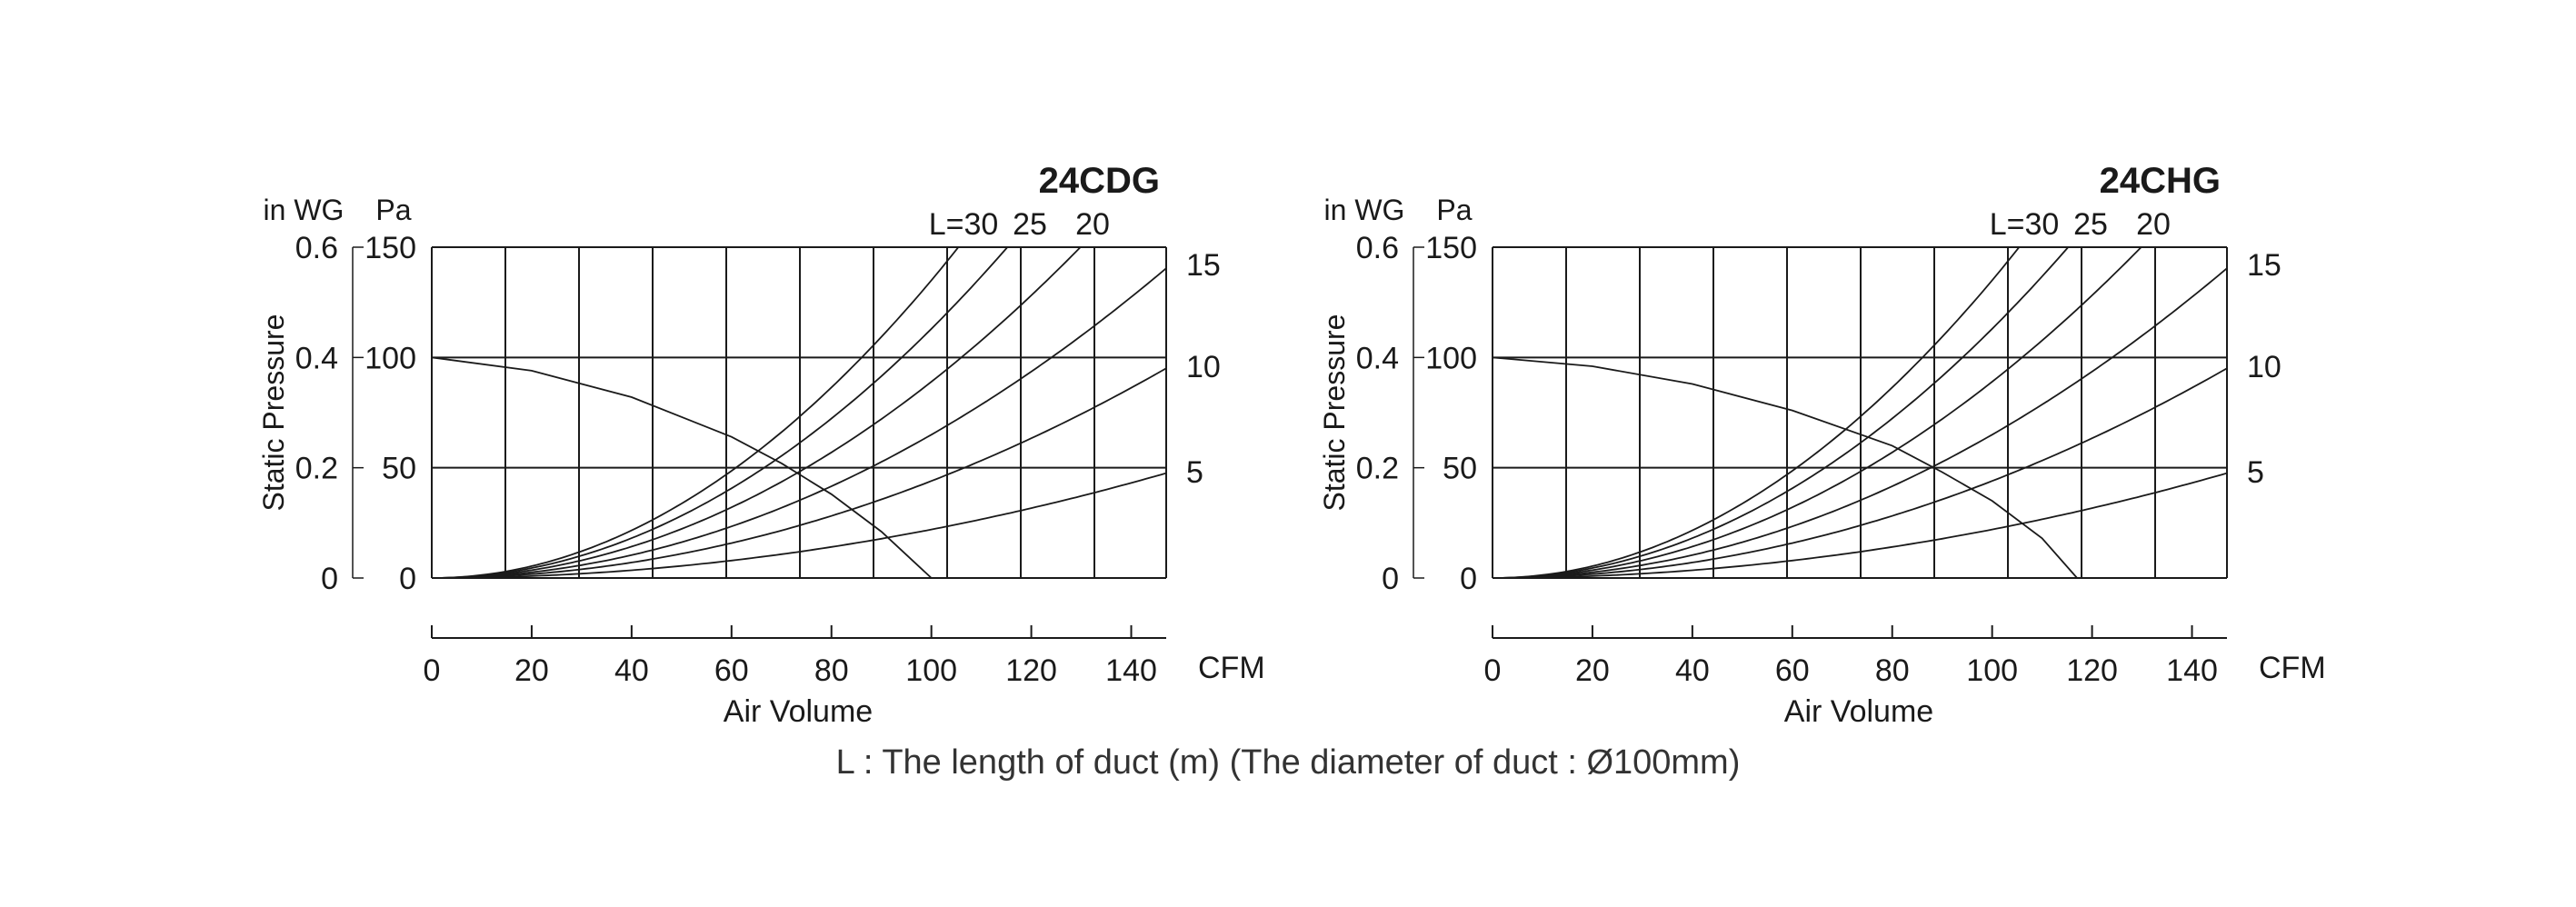  I want to click on chart-title: 24CHG, so click(2160, 181).